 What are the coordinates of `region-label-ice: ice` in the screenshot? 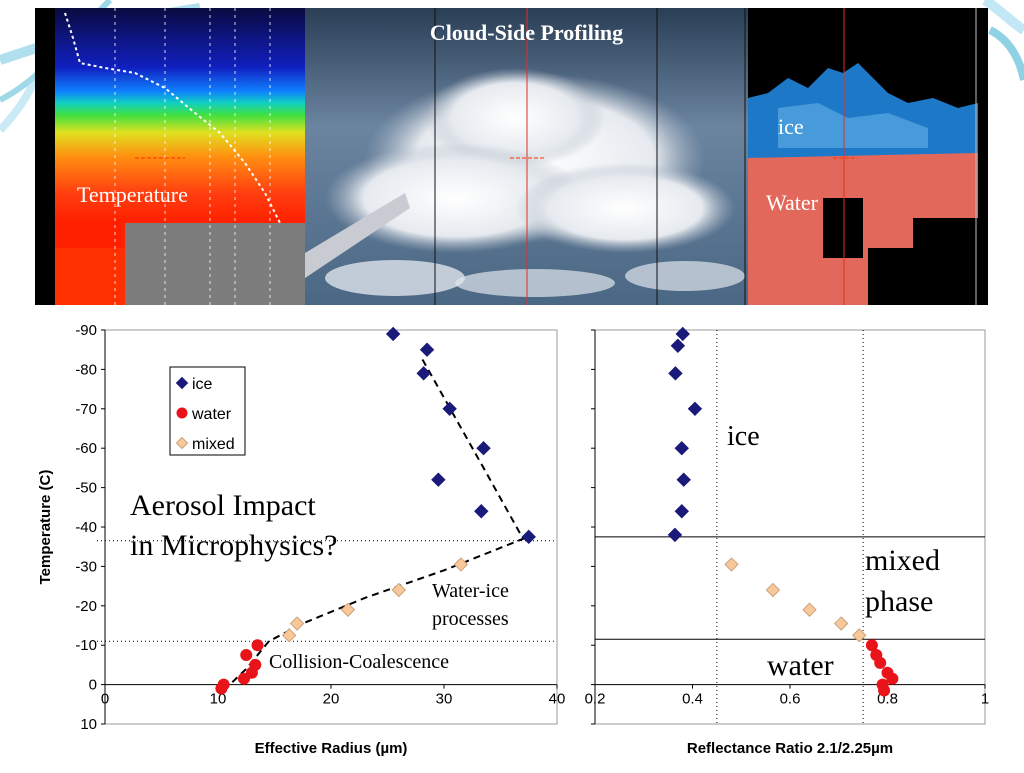 It's located at (743, 436).